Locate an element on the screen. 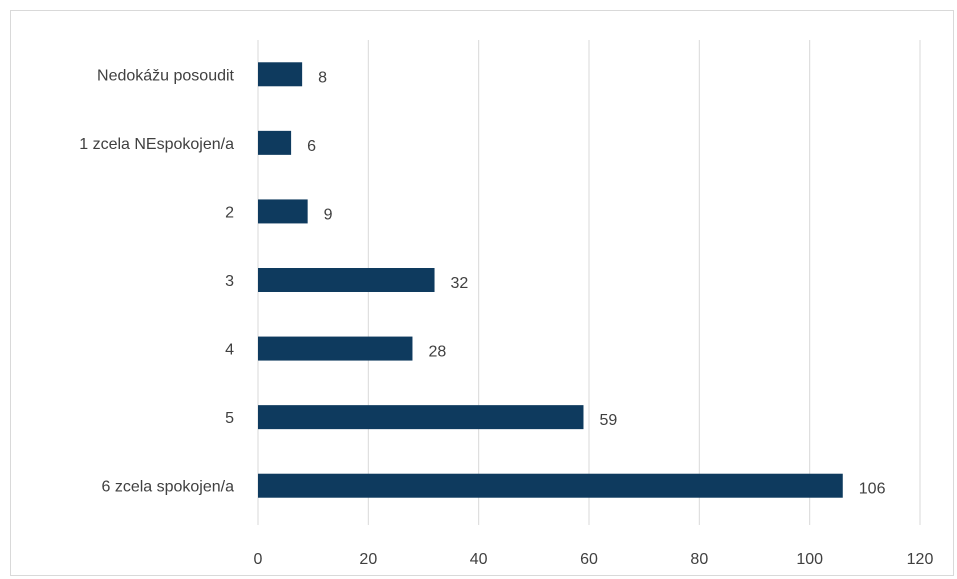 This screenshot has width=957, height=579. x-tick-label-0: 0 is located at coordinates (258, 559).